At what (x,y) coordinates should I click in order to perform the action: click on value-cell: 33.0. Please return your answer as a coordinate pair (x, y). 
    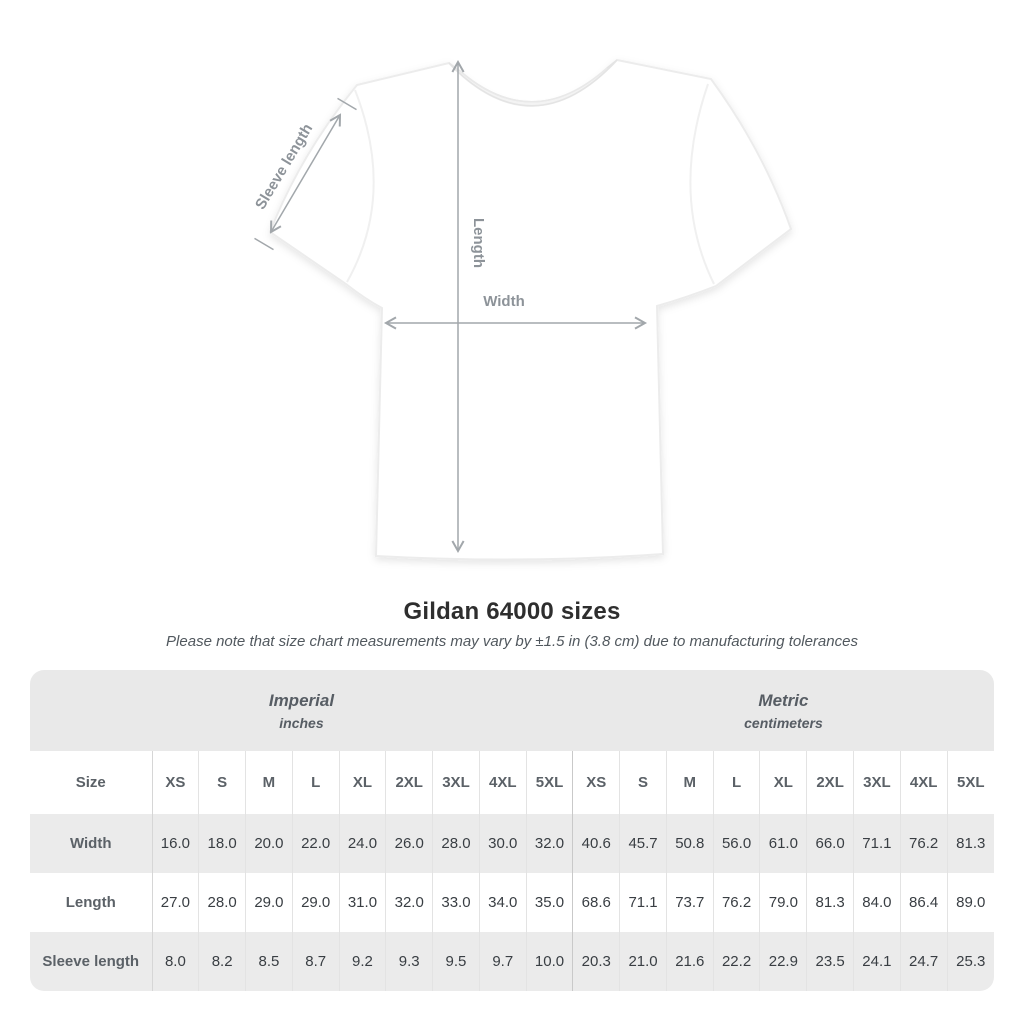
    Looking at the image, I should click on (456, 902).